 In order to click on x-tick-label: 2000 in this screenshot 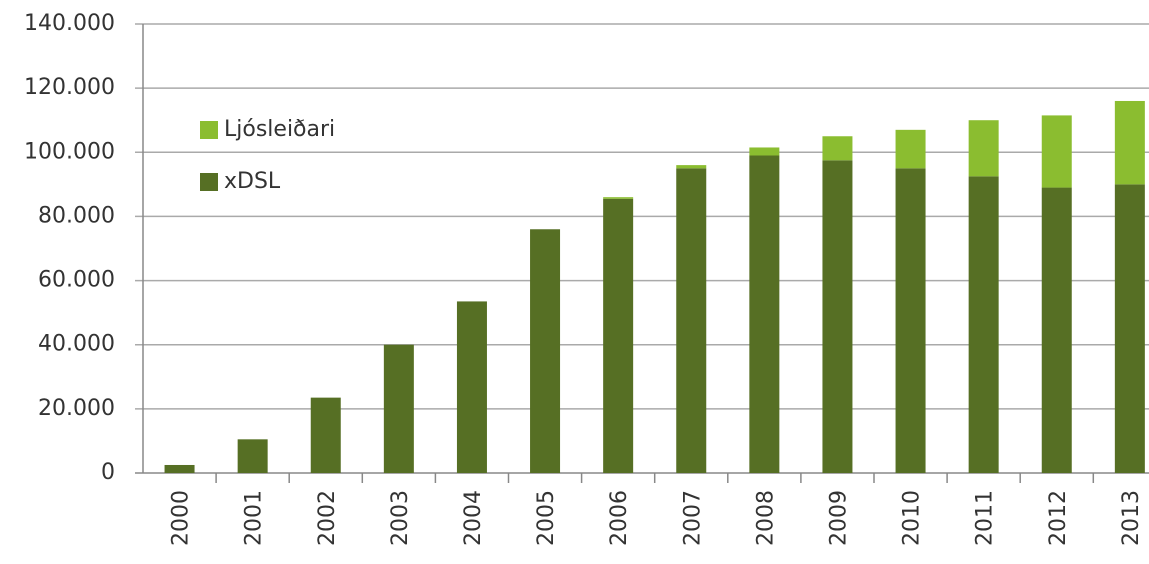, I will do `click(181, 518)`.